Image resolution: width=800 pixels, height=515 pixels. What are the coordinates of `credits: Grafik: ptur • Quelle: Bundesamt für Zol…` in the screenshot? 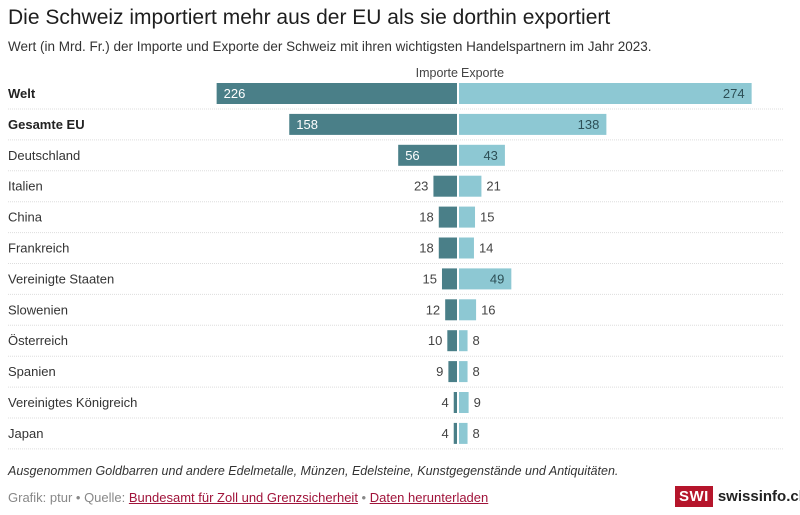 It's located at (248, 497).